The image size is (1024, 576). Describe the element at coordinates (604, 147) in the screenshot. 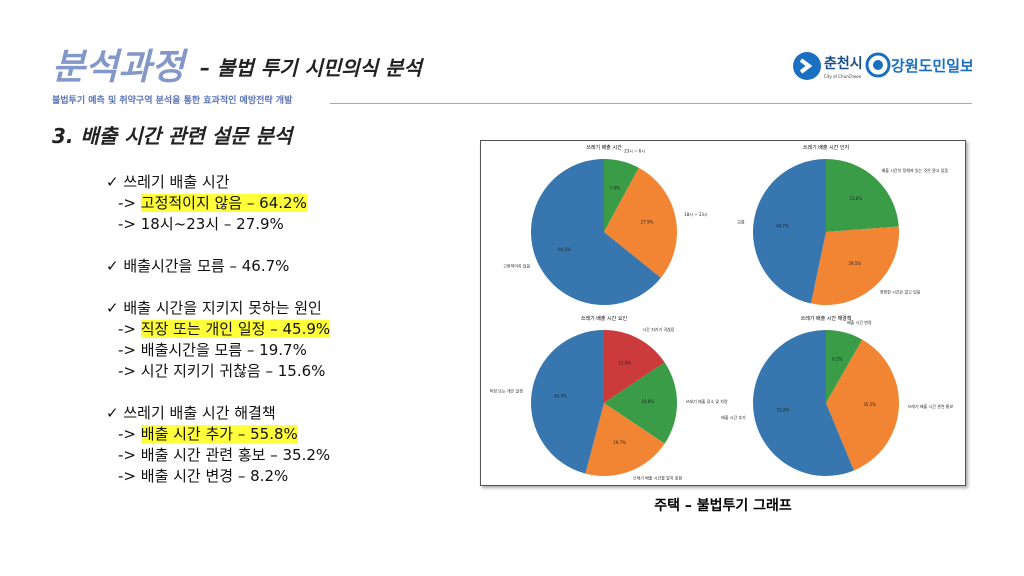

I see `pie-title: 쓰레기 배출 시간` at that location.